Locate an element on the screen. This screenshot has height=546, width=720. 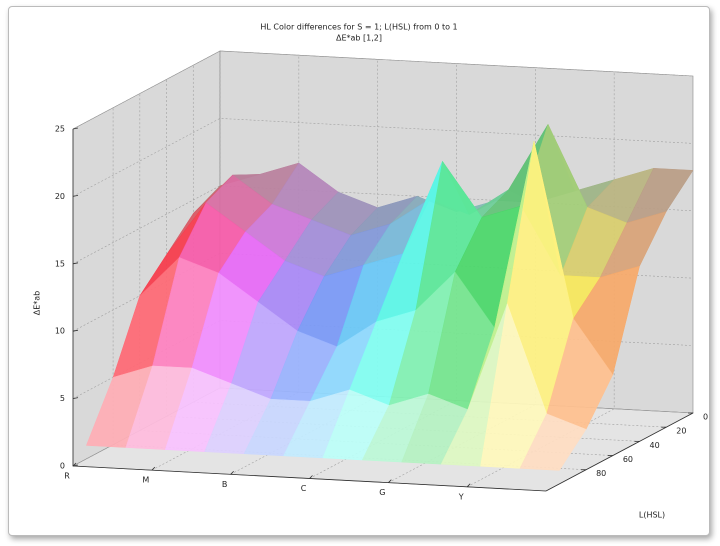
y-axis-label: L(HSL) is located at coordinates (652, 515).